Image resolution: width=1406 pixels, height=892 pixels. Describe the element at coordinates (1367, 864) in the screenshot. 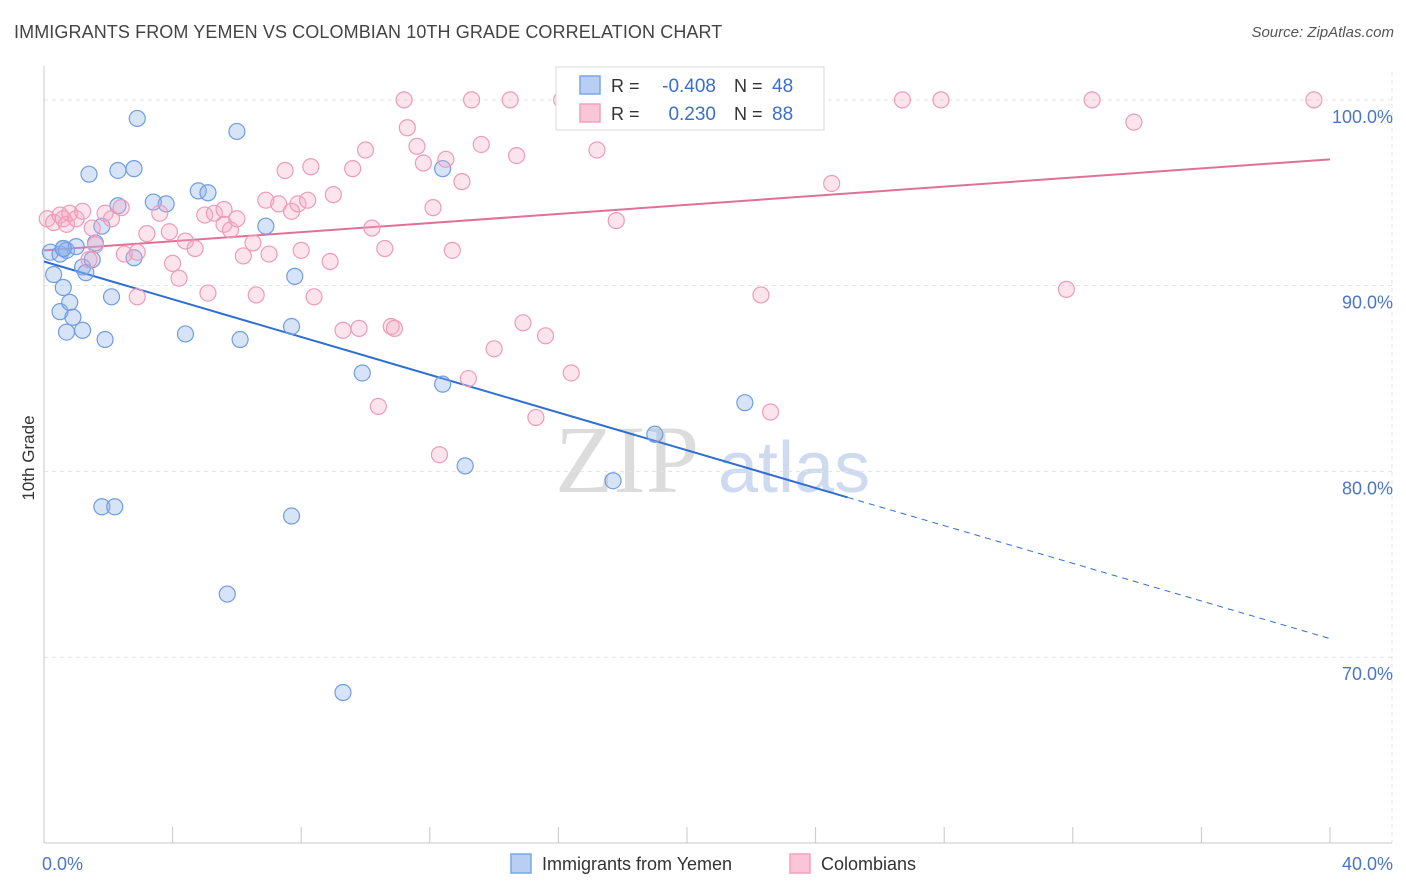

I see `x-tick-label-1: 40.0%` at that location.